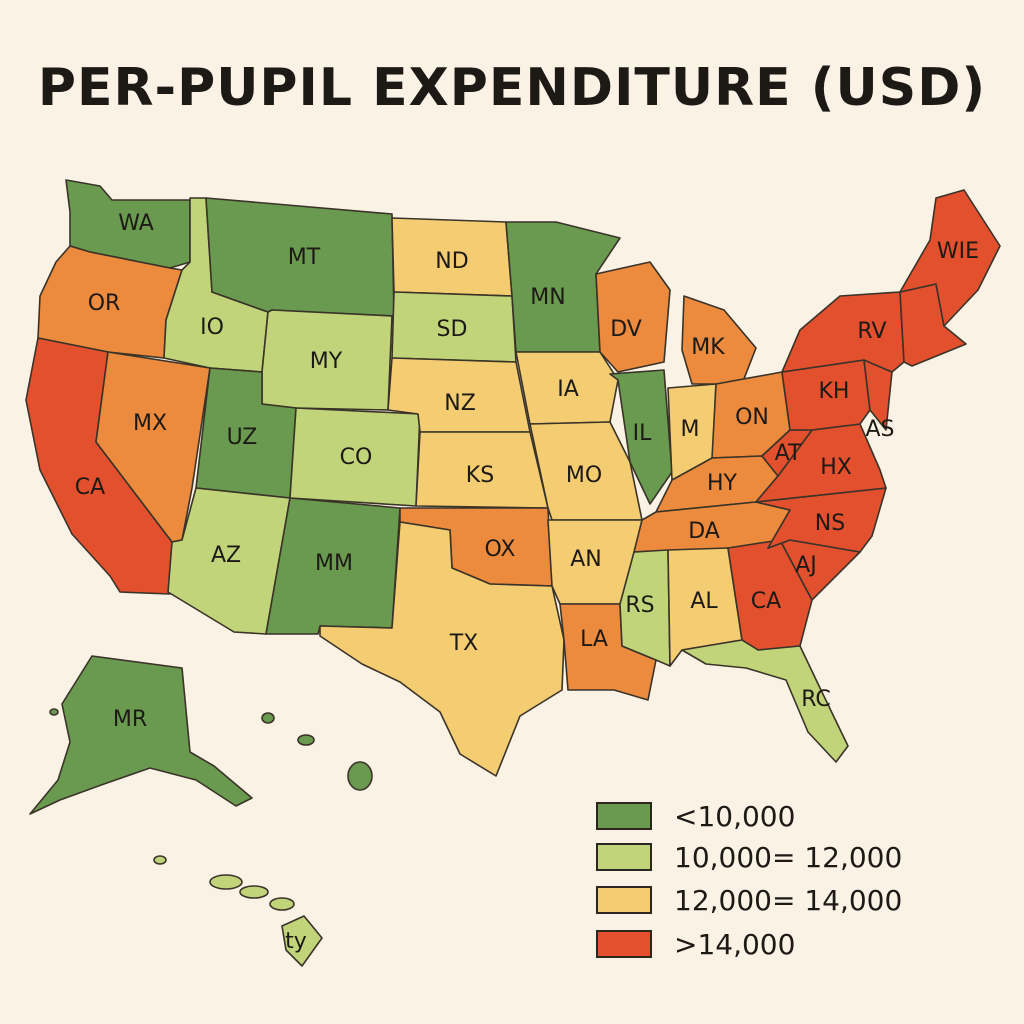 This screenshot has height=1024, width=1024. What do you see at coordinates (500, 549) in the screenshot?
I see `state-label-ok: OX` at bounding box center [500, 549].